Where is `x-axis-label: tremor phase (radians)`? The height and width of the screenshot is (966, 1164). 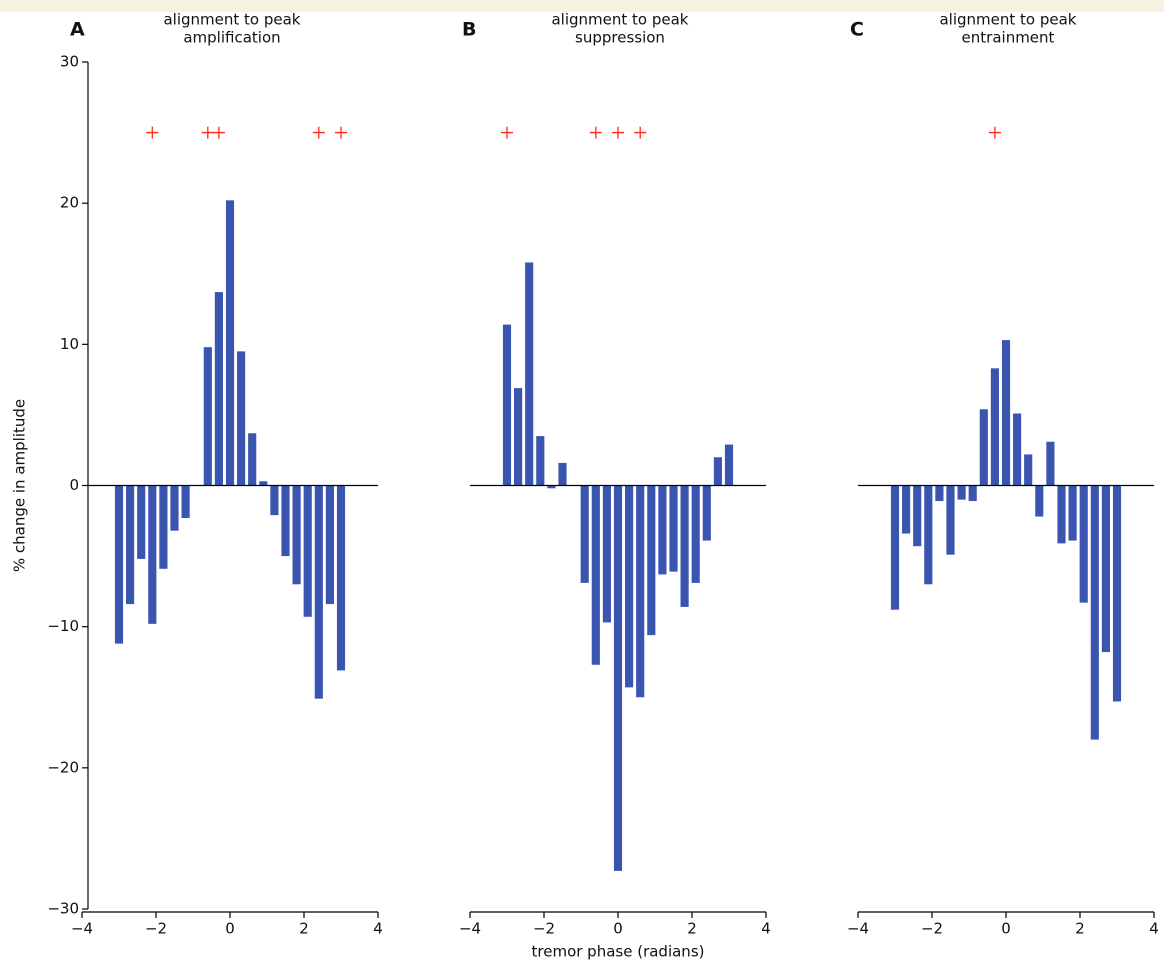 x-axis-label: tremor phase (radians) is located at coordinates (618, 952).